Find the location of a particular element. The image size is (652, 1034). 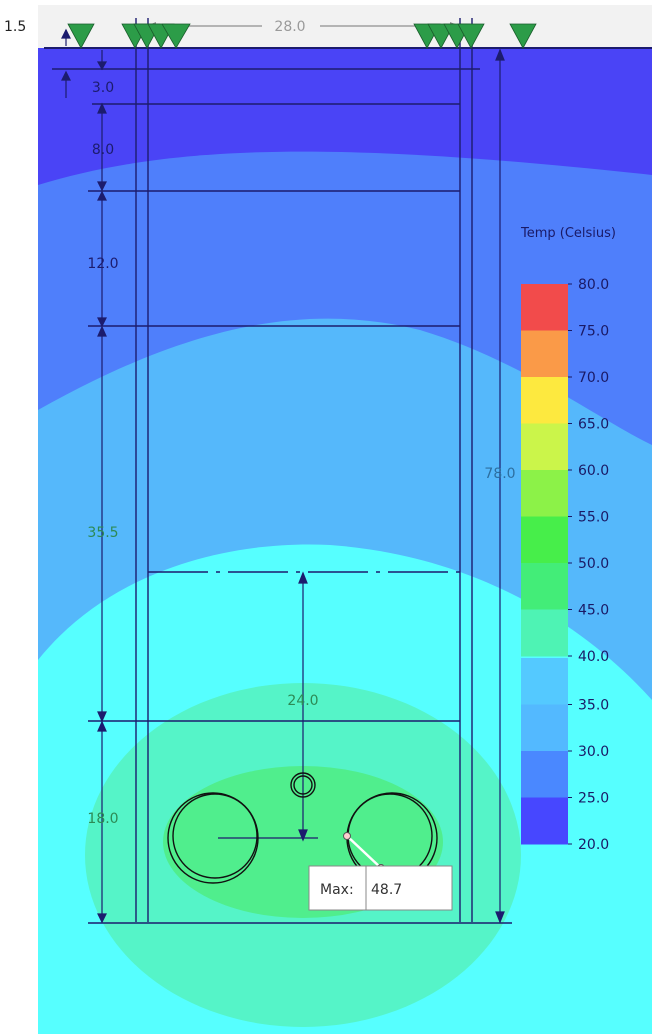

legend-label-10: 30.0 is located at coordinates (593, 752).